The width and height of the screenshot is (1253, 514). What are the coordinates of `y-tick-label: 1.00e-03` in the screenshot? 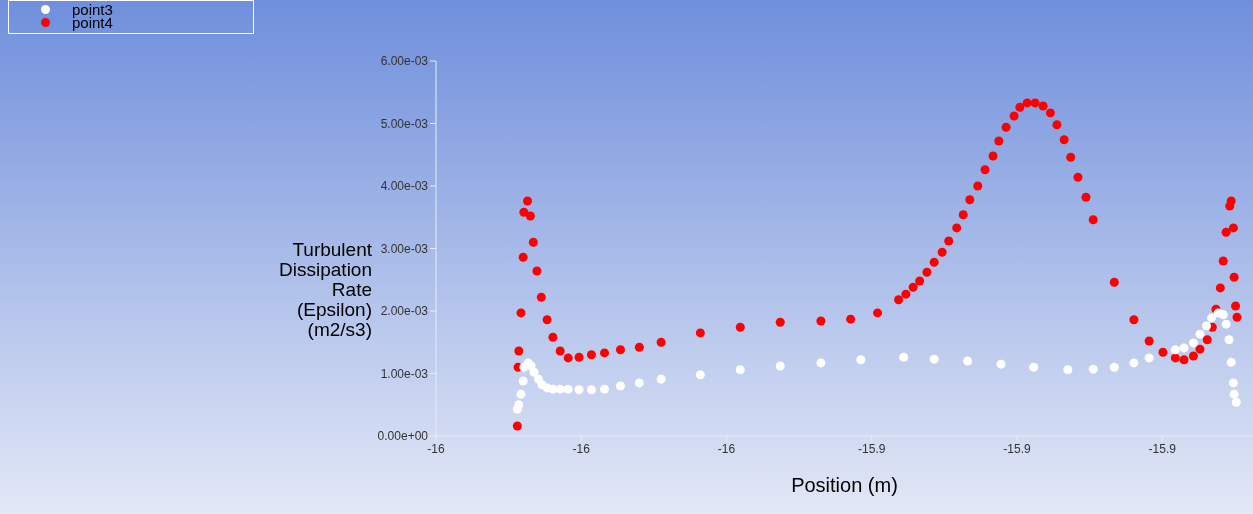 It's located at (404, 373).